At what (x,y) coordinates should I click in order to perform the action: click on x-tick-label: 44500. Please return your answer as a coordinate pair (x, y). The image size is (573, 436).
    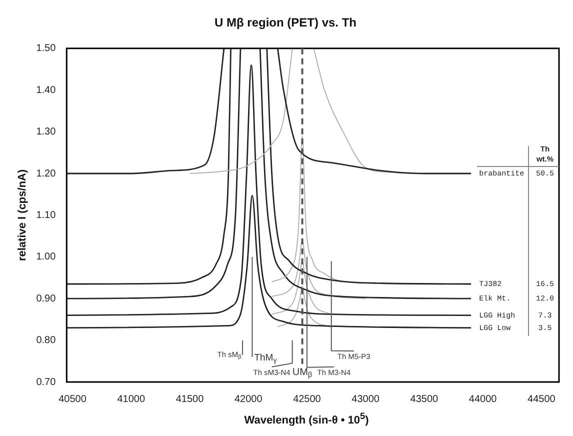
    Looking at the image, I should click on (542, 399).